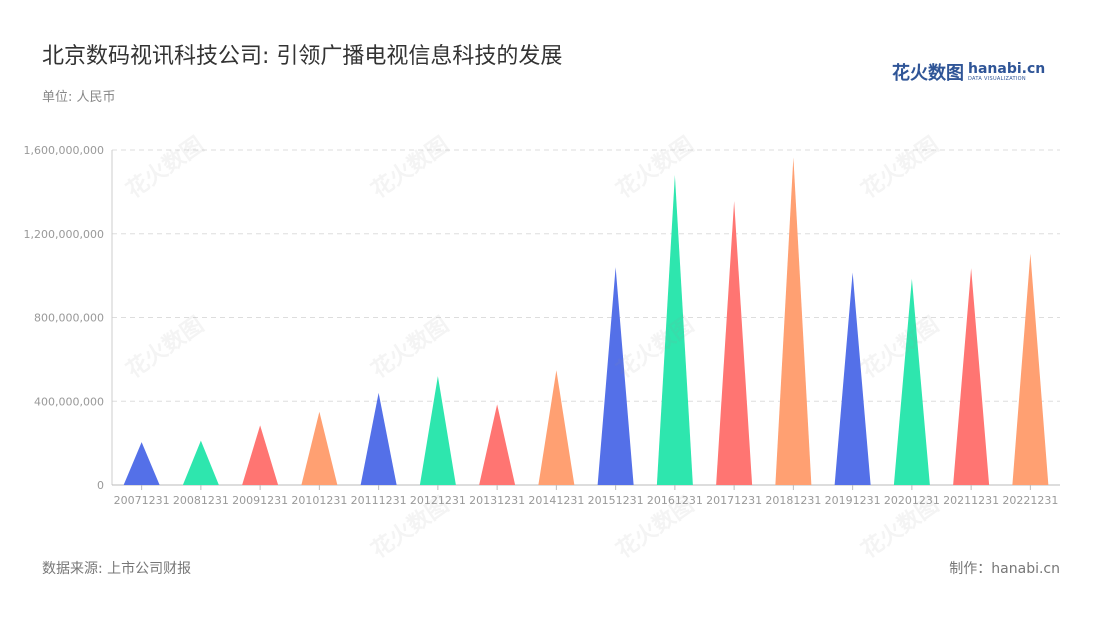 Image resolution: width=1100 pixels, height=620 pixels. I want to click on x-tick-label: 20181231, so click(793, 500).